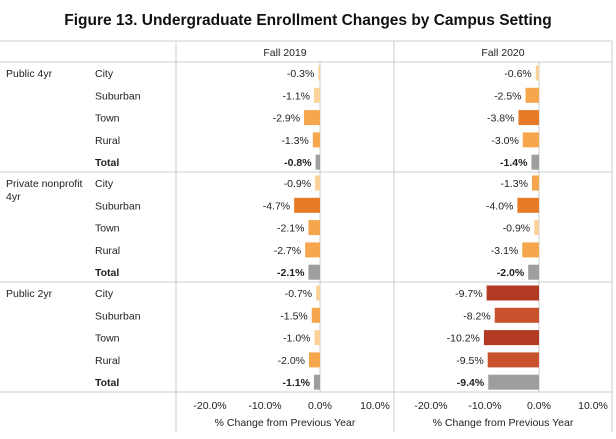 This screenshot has height=439, width=616. What do you see at coordinates (284, 53) in the screenshot?
I see `panel-header: Fall 2019` at bounding box center [284, 53].